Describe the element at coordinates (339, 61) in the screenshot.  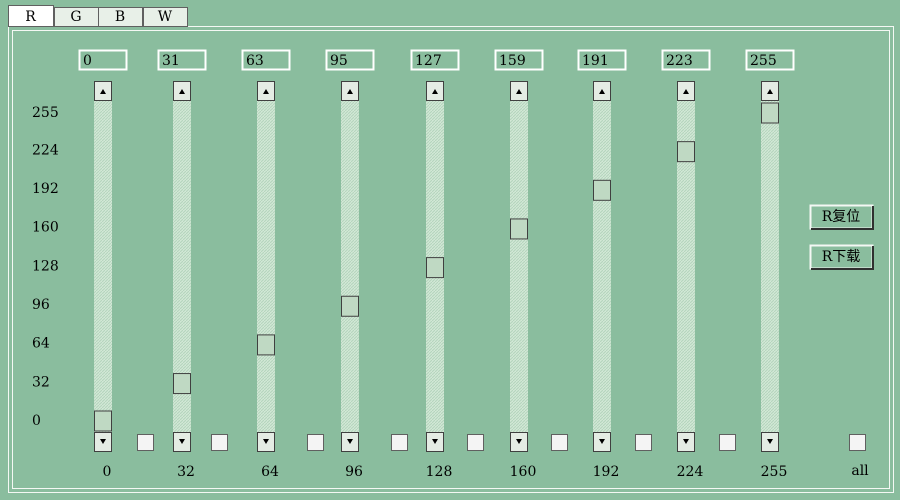
I see `value-input-text: 95` at that location.